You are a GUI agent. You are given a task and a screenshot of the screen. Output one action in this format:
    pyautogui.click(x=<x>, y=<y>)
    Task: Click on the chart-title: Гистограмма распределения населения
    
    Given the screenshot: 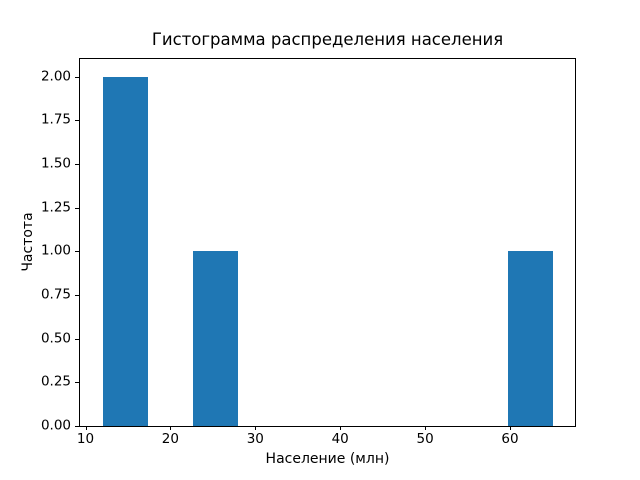 What is the action you would take?
    pyautogui.click(x=327, y=39)
    